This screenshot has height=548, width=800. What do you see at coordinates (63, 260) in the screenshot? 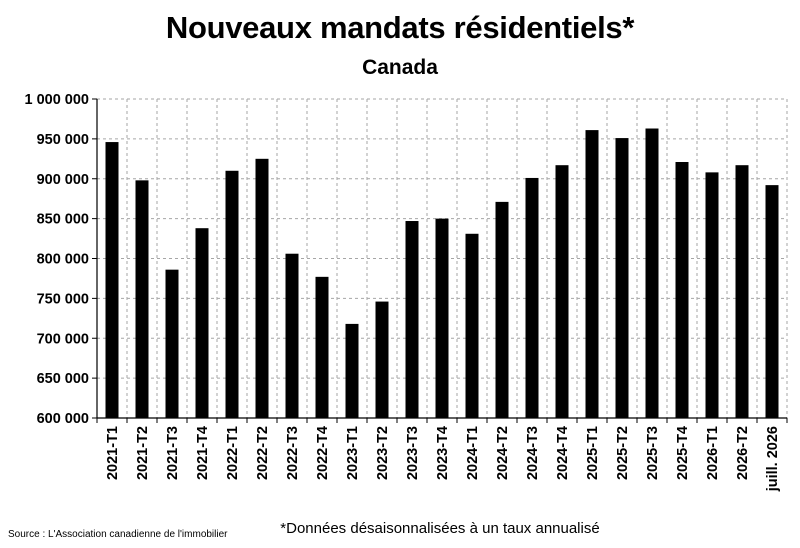
I see `y-tick-label: 800 000` at bounding box center [63, 260].